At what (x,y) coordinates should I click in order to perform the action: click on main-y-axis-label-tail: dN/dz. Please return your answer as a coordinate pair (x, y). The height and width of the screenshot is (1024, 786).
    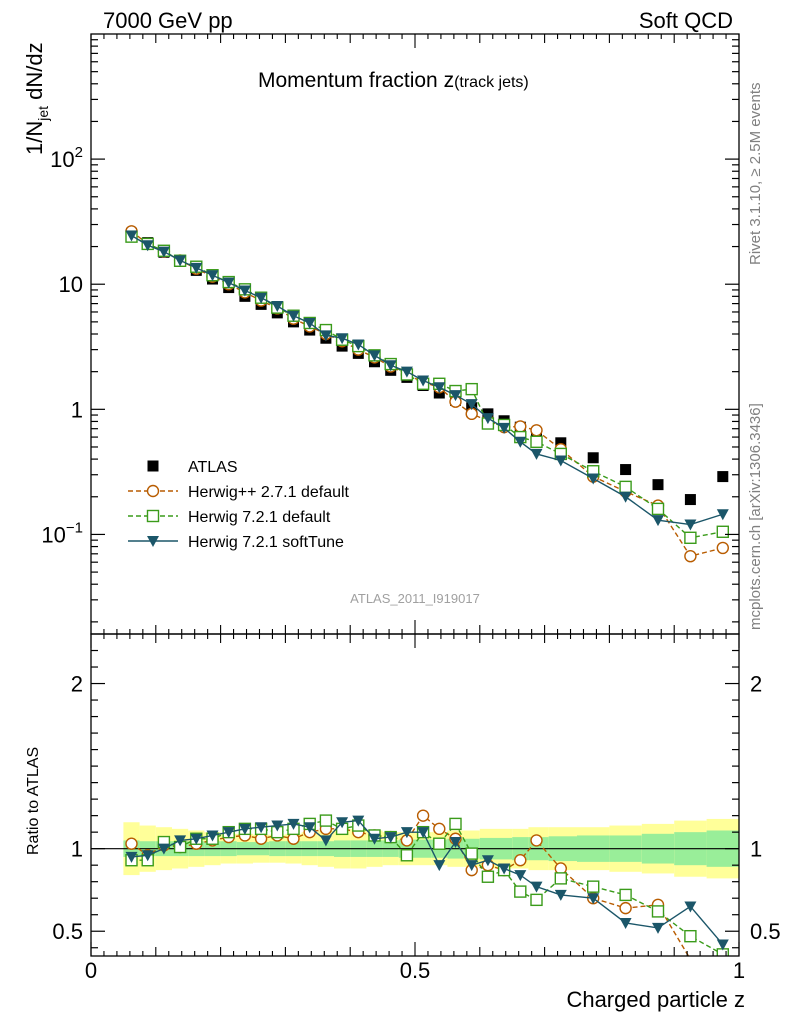
    Looking at the image, I should click on (34, 74).